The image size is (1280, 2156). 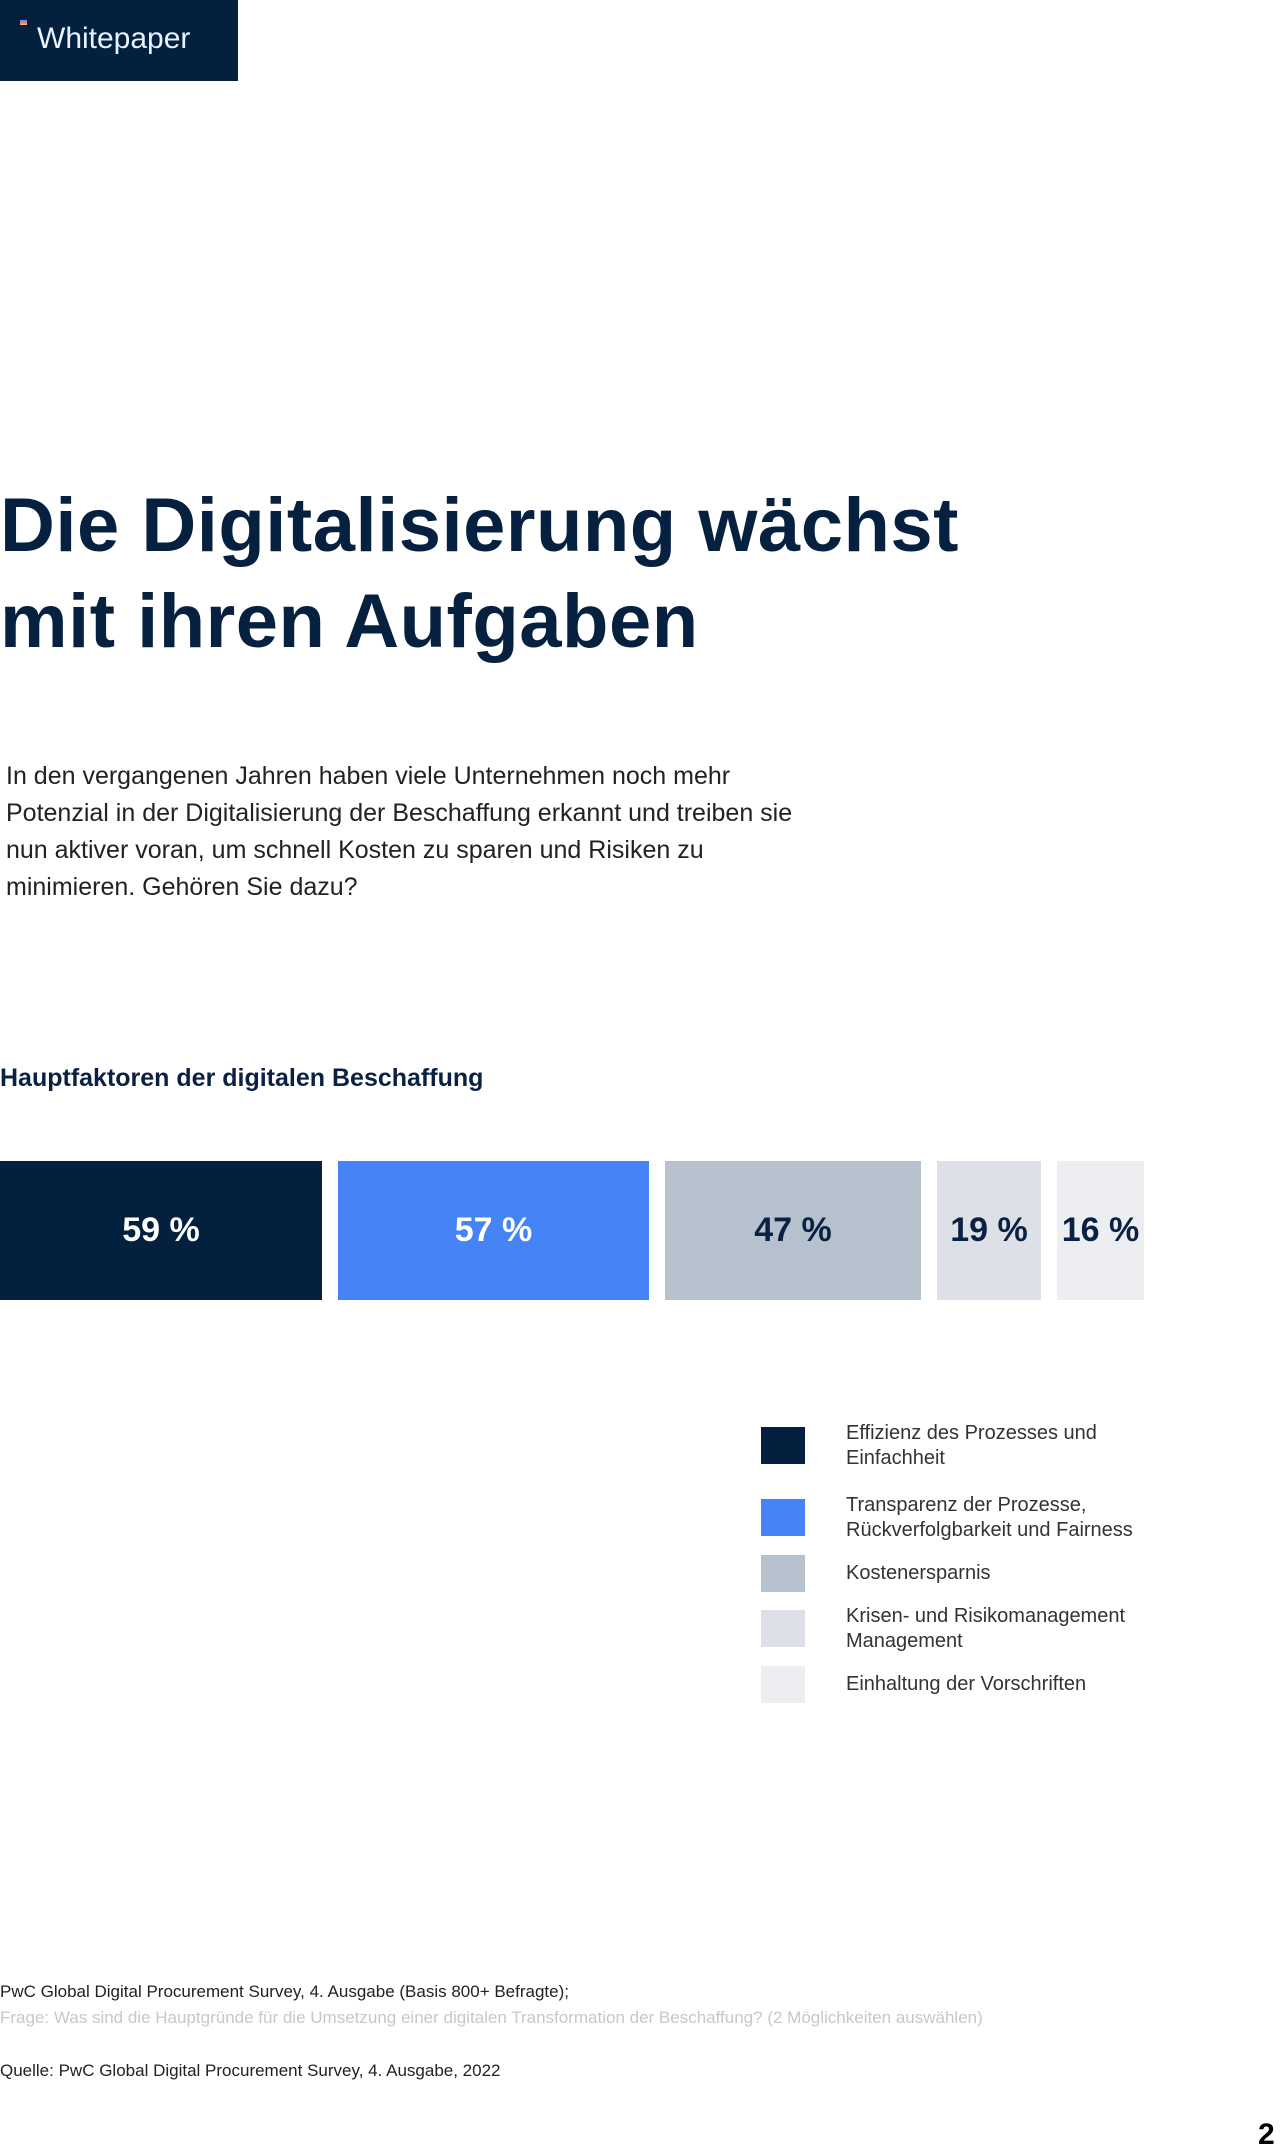 I want to click on bar-label: 59 %, so click(x=161, y=1230).